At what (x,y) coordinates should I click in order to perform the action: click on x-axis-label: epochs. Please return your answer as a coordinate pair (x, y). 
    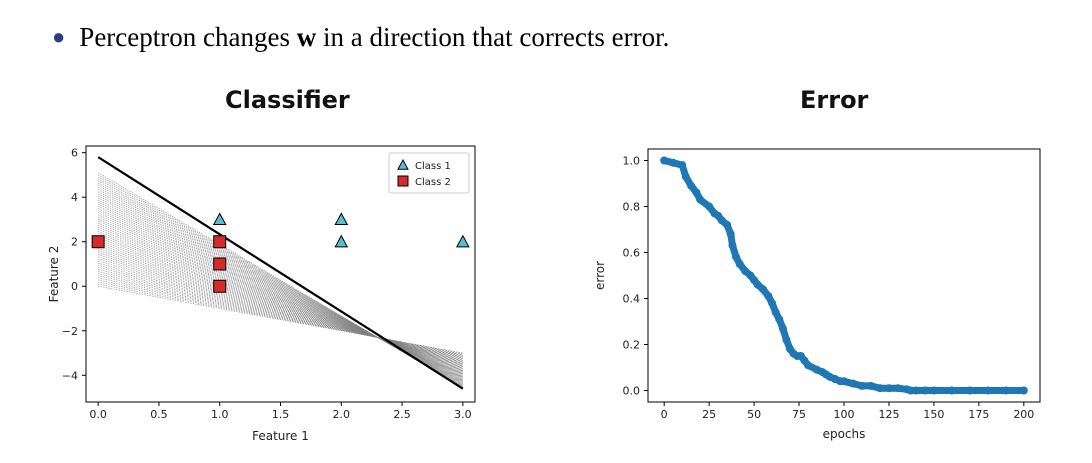
    Looking at the image, I should click on (844, 434).